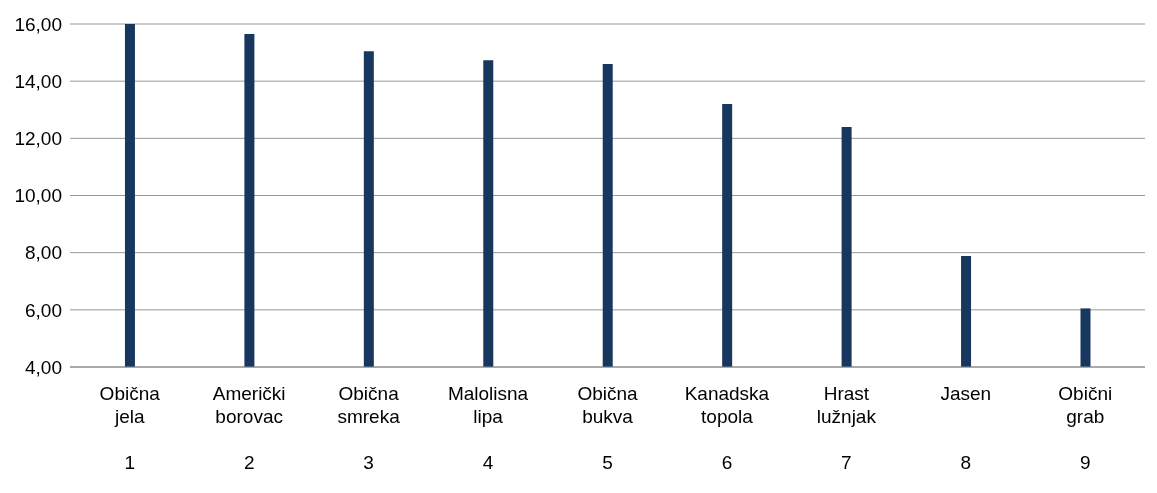  Describe the element at coordinates (607, 428) in the screenshot. I see `category-label: Obična bukva 5` at that location.